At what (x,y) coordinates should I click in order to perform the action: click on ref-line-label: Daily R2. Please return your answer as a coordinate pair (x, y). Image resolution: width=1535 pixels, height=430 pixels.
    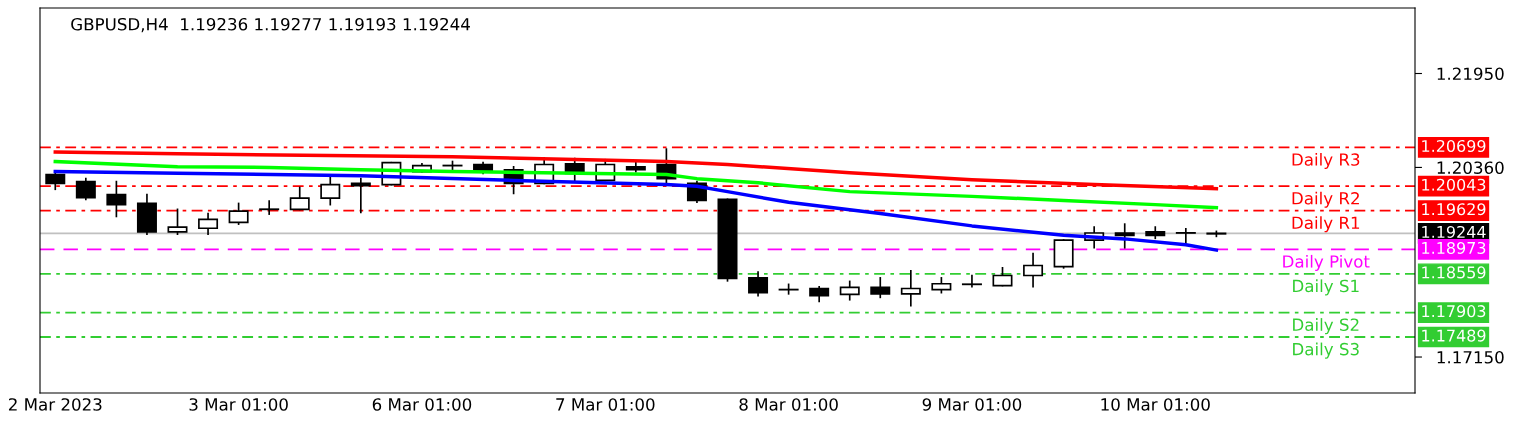
    Looking at the image, I should click on (1325, 199).